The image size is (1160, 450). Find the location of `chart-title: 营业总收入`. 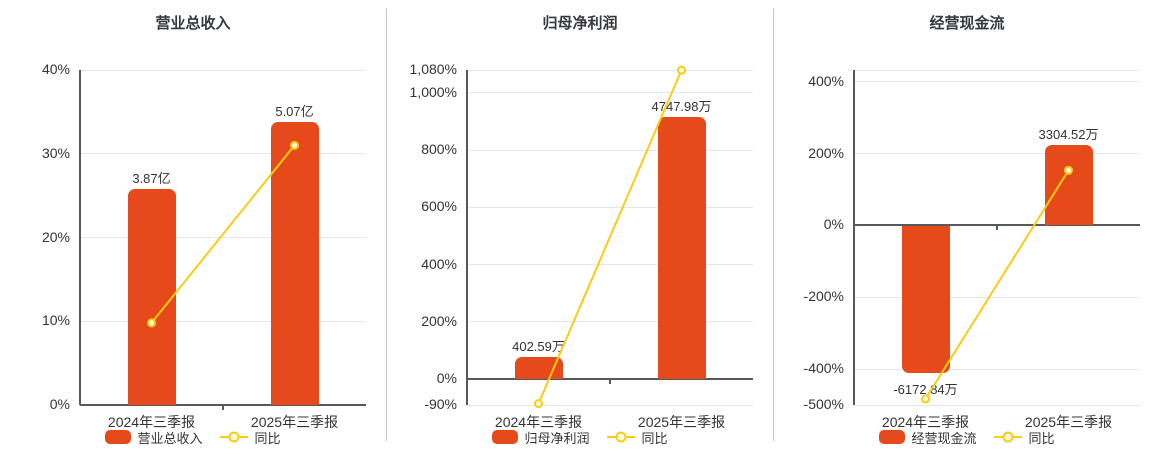

chart-title: 营业总收入 is located at coordinates (193, 23).